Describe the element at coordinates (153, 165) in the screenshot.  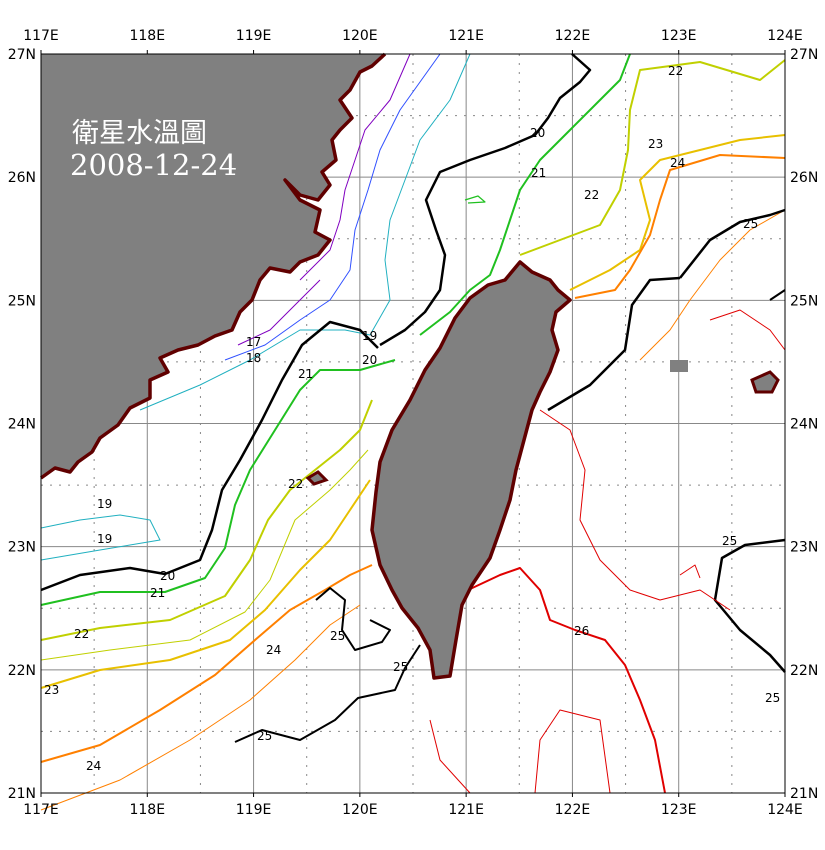
I see `map-date: 2008-12-24` at that location.